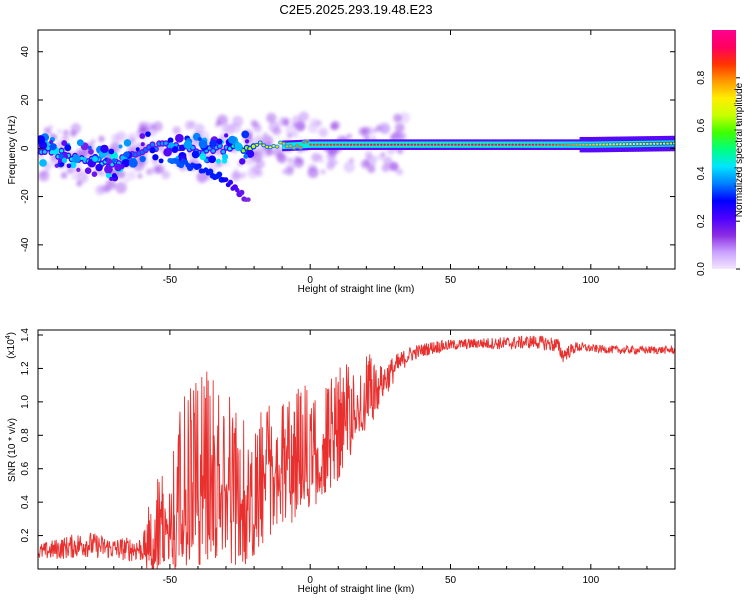 Image resolution: width=750 pixels, height=600 pixels. I want to click on snr-x-tick-label: -50, so click(170, 580).